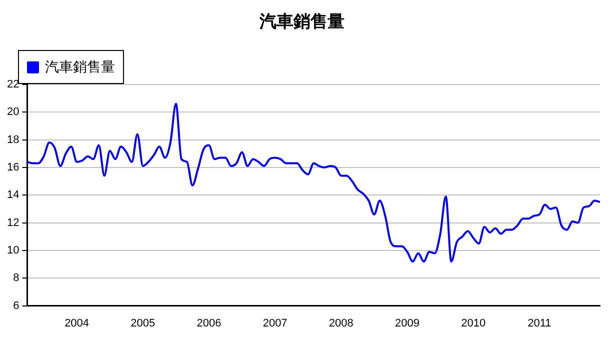 The width and height of the screenshot is (614, 337). What do you see at coordinates (341, 323) in the screenshot?
I see `x-tick-label: 2008` at bounding box center [341, 323].